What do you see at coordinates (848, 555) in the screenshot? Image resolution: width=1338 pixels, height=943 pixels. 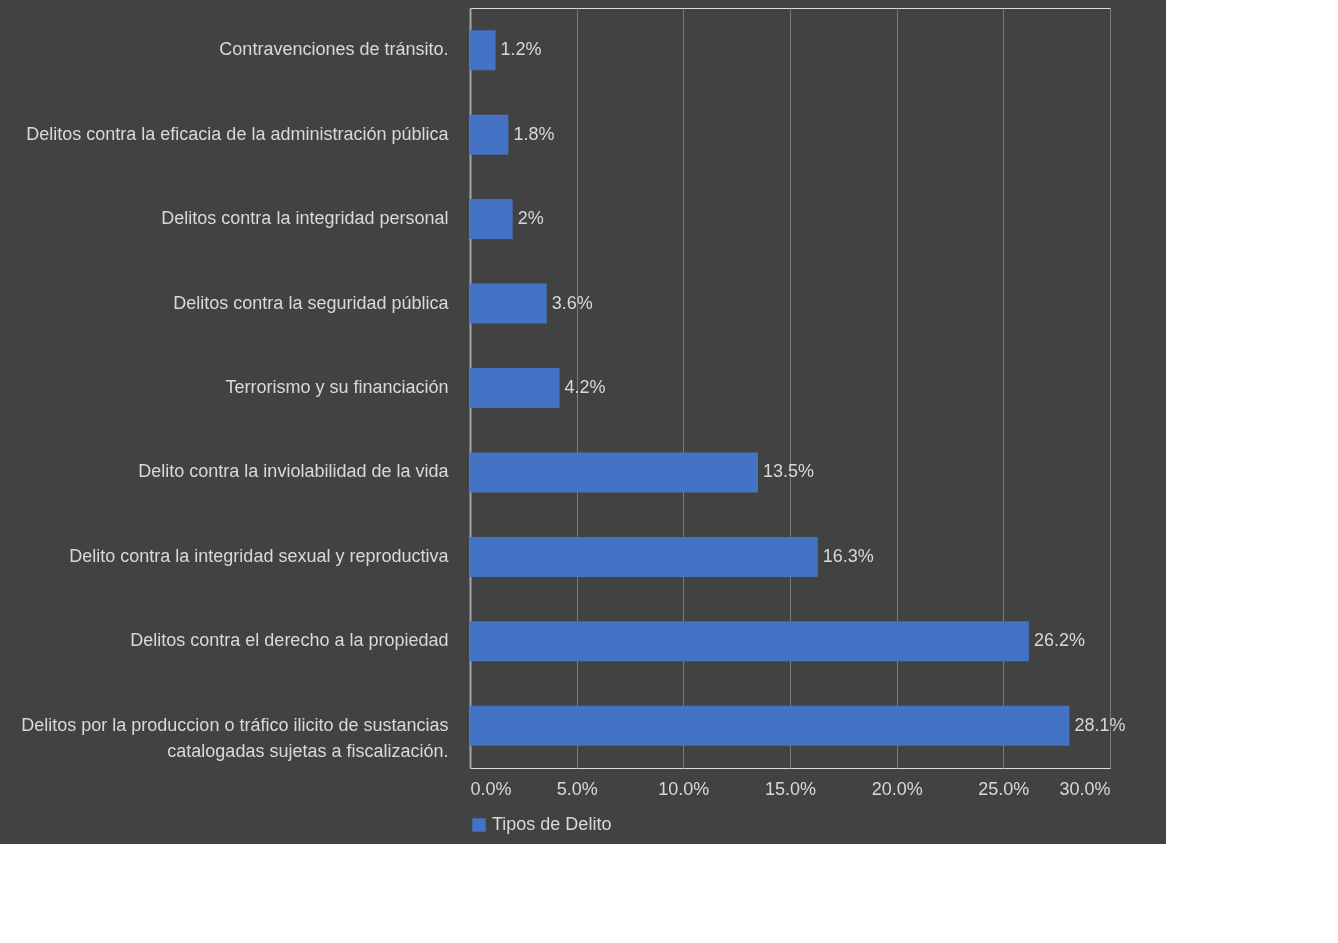 I see `data-label: 16.3%` at bounding box center [848, 555].